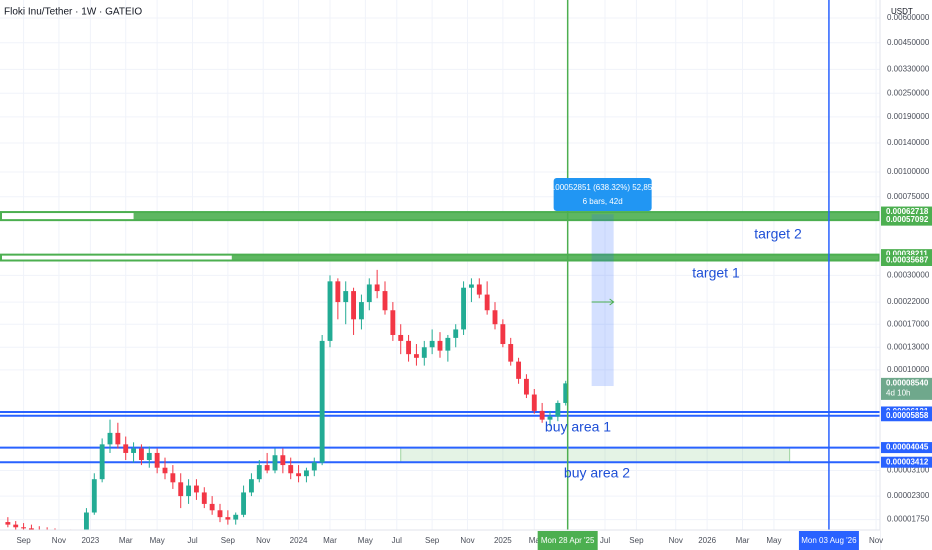  I want to click on y-tick-label: 0.00001750, so click(908, 519).